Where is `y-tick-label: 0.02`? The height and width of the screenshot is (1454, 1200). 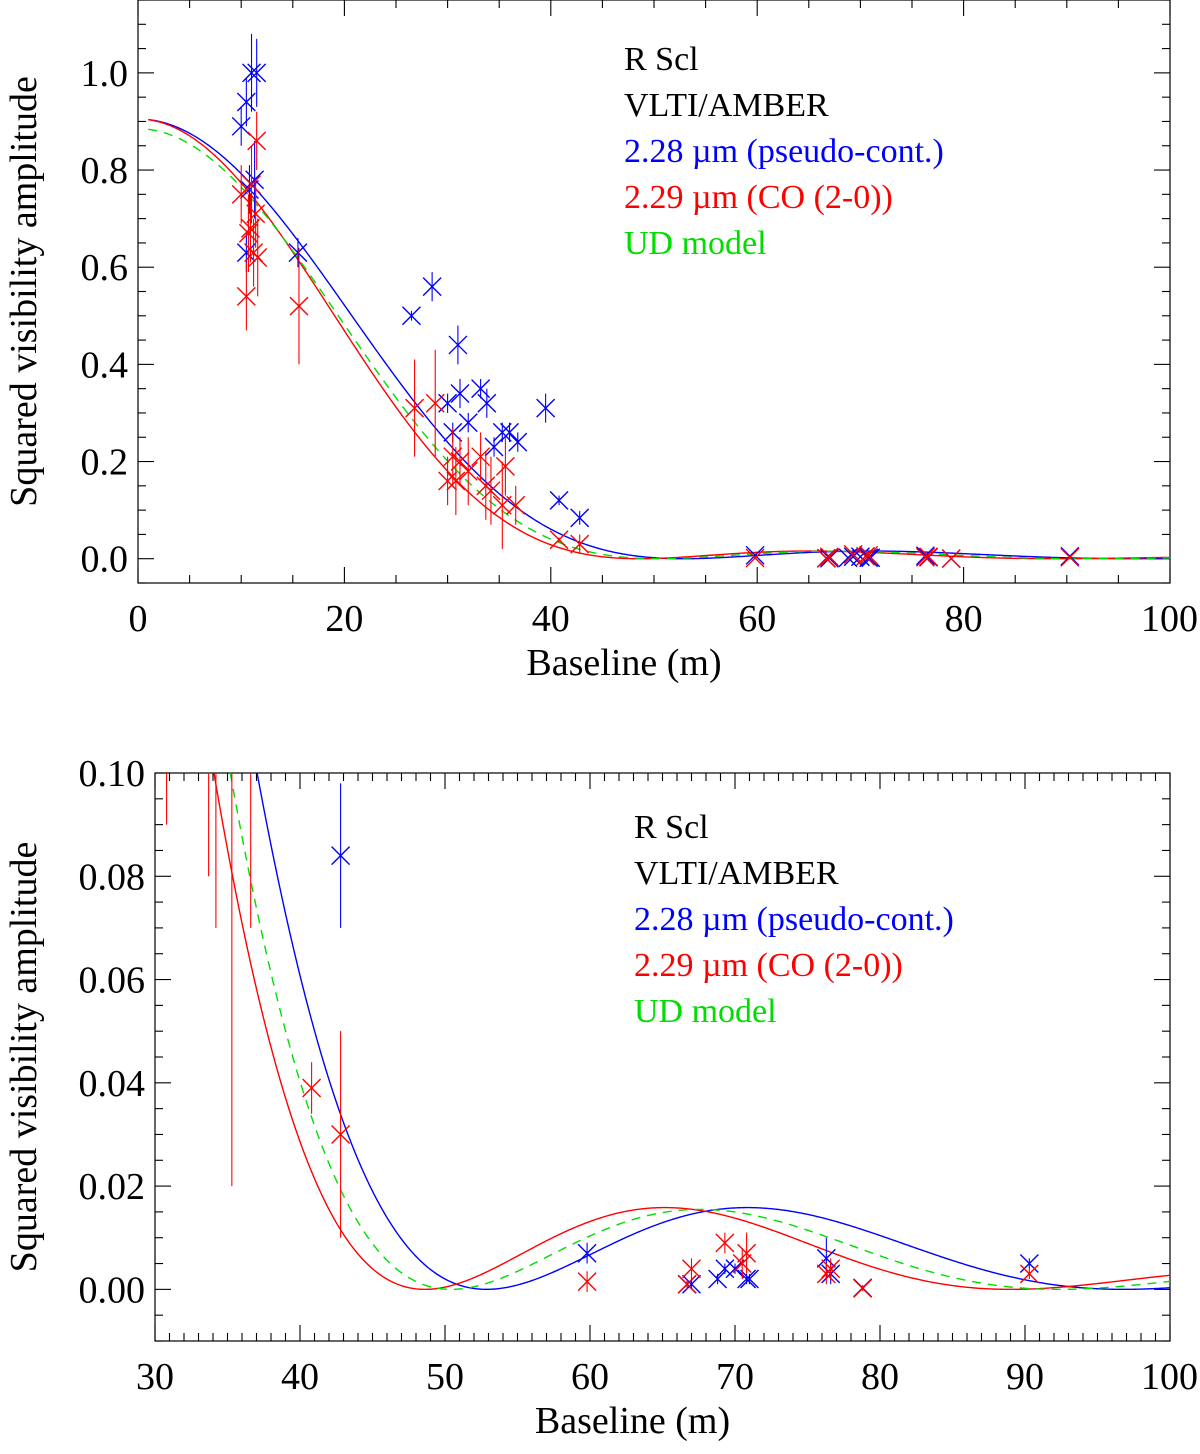
y-tick-label: 0.02 is located at coordinates (112, 1187).